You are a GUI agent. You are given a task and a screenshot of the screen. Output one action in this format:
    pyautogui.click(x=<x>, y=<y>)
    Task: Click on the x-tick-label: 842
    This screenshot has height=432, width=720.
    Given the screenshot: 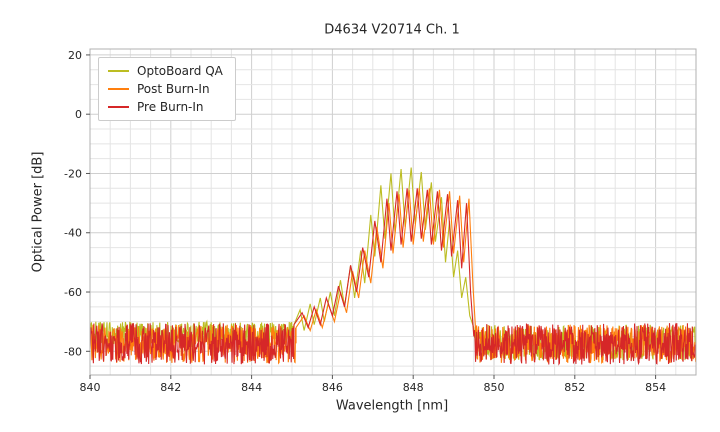 What is the action you would take?
    pyautogui.click(x=170, y=387)
    